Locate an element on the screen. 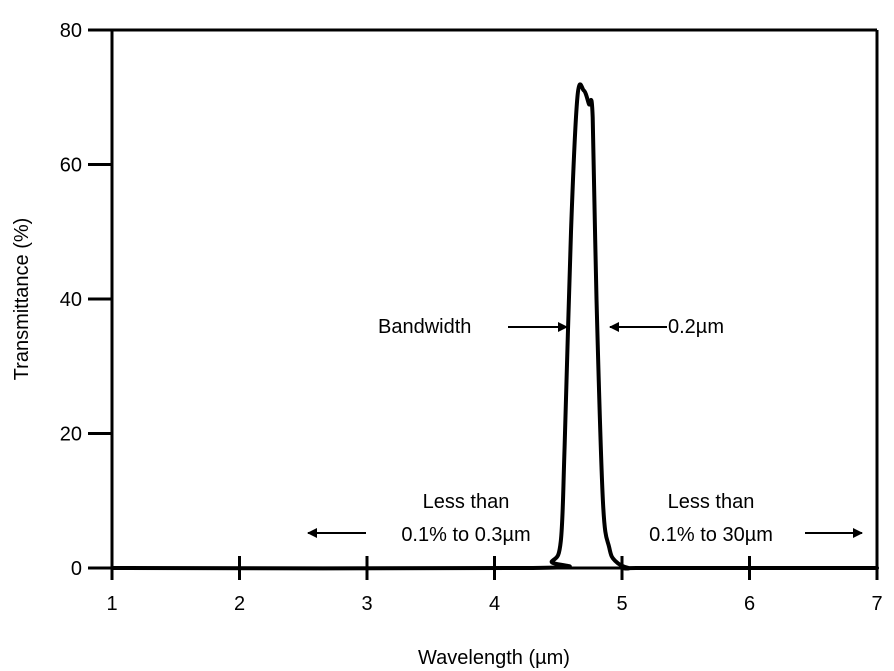 The height and width of the screenshot is (671, 894). x-tick-label: 3 is located at coordinates (366, 604).